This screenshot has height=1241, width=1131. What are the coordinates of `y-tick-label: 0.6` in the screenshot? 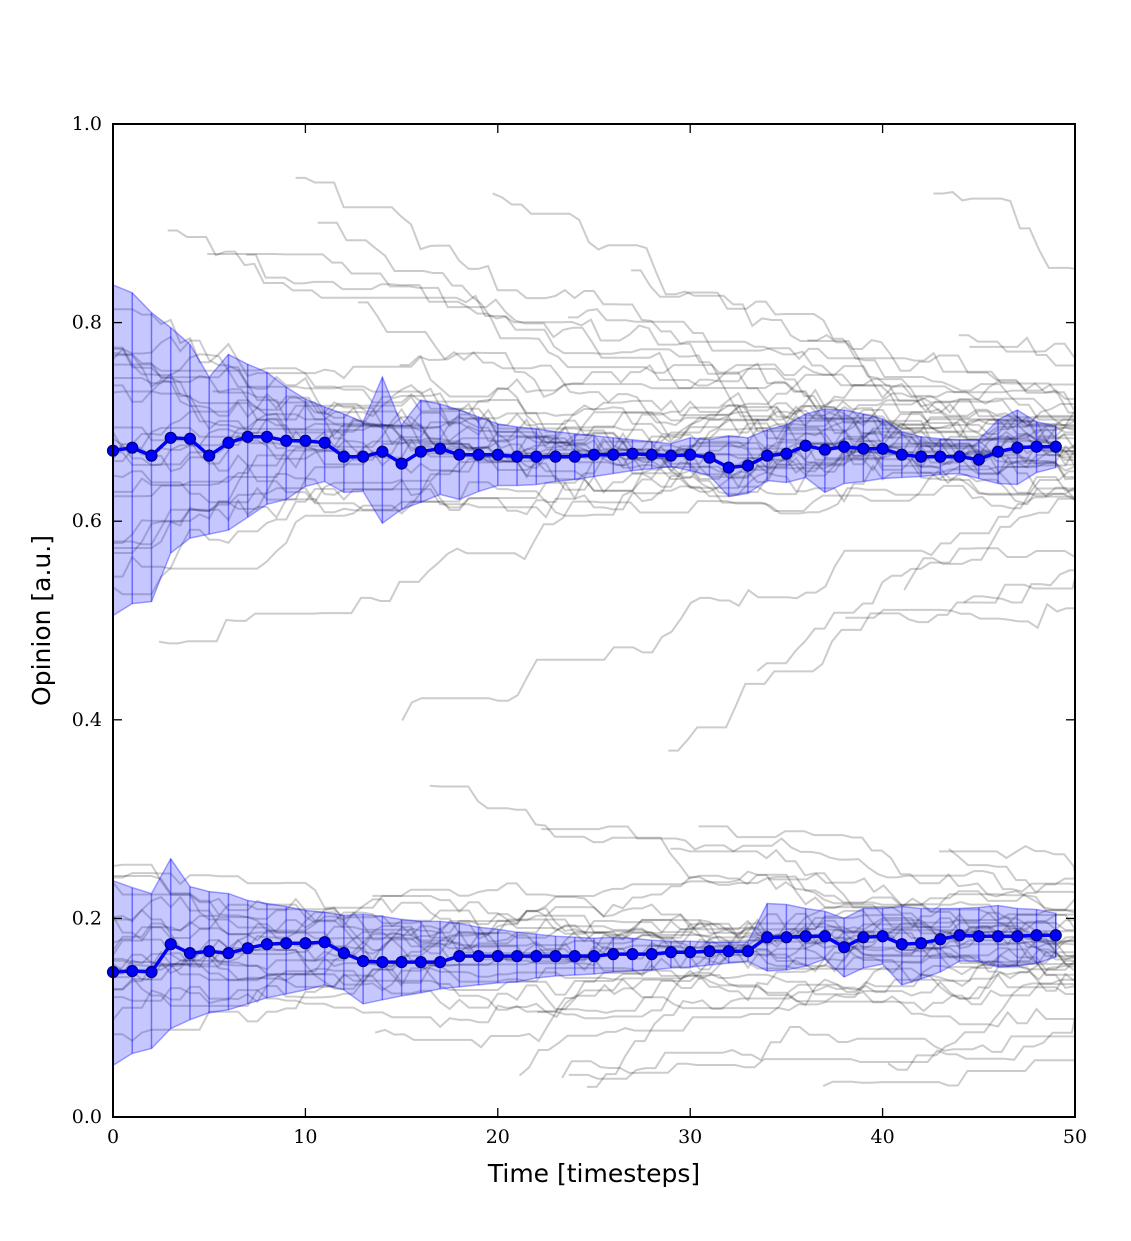 It's located at (87, 521).